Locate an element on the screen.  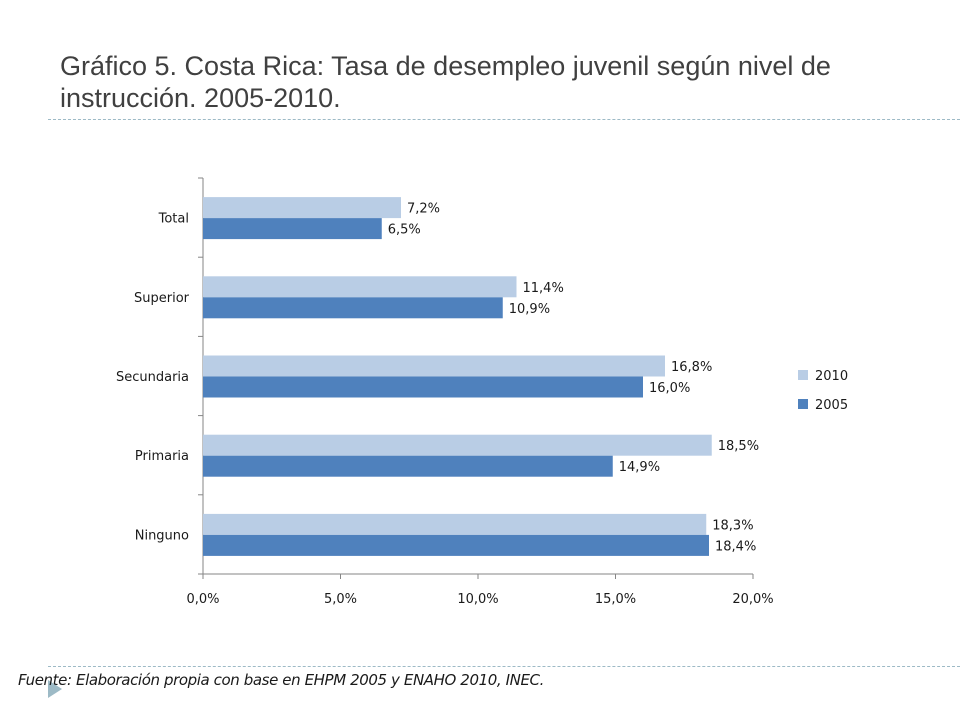
x-tick-label: 0,0% is located at coordinates (202, 599).